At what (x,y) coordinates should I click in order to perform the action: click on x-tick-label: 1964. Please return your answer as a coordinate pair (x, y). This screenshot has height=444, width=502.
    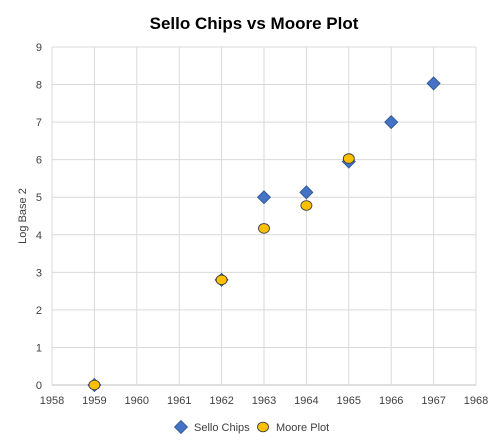
    Looking at the image, I should click on (306, 401).